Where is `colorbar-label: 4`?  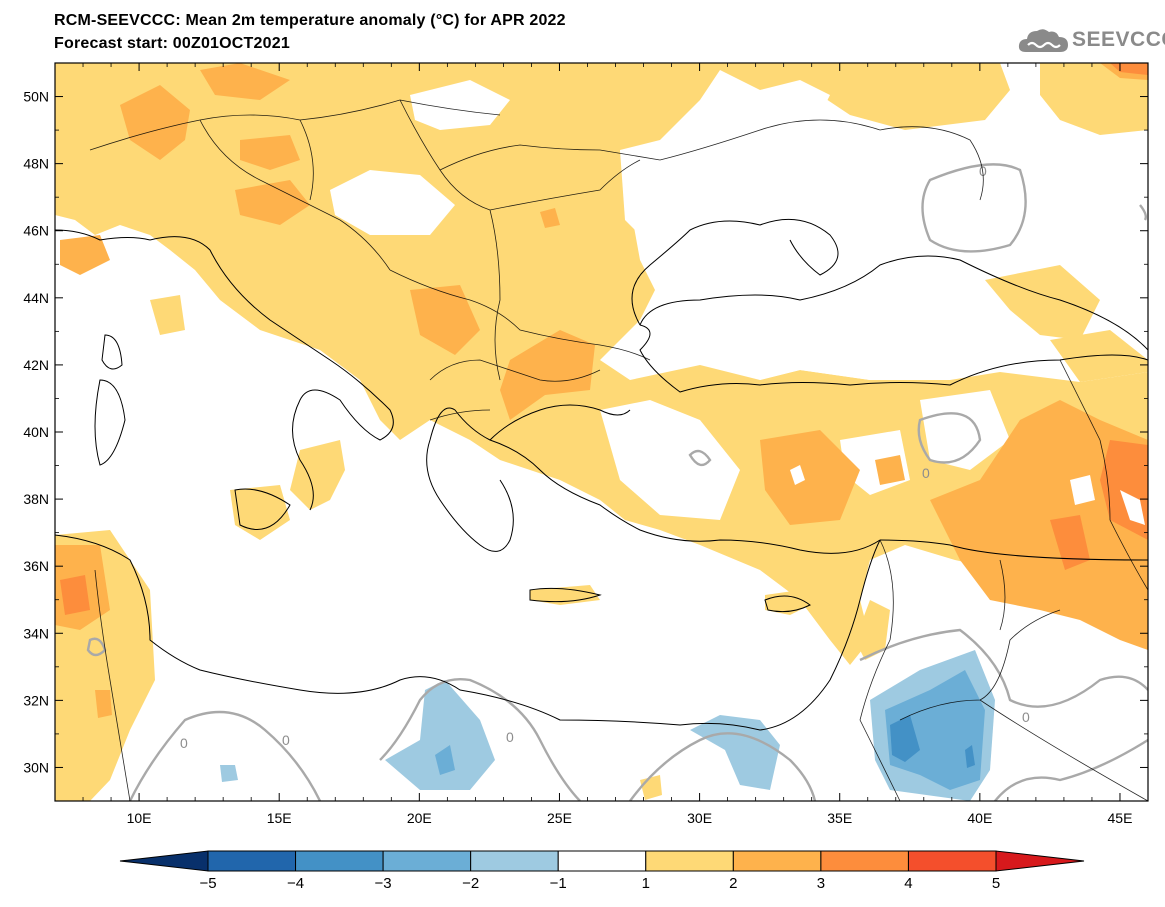 colorbar-label: 4 is located at coordinates (908, 883).